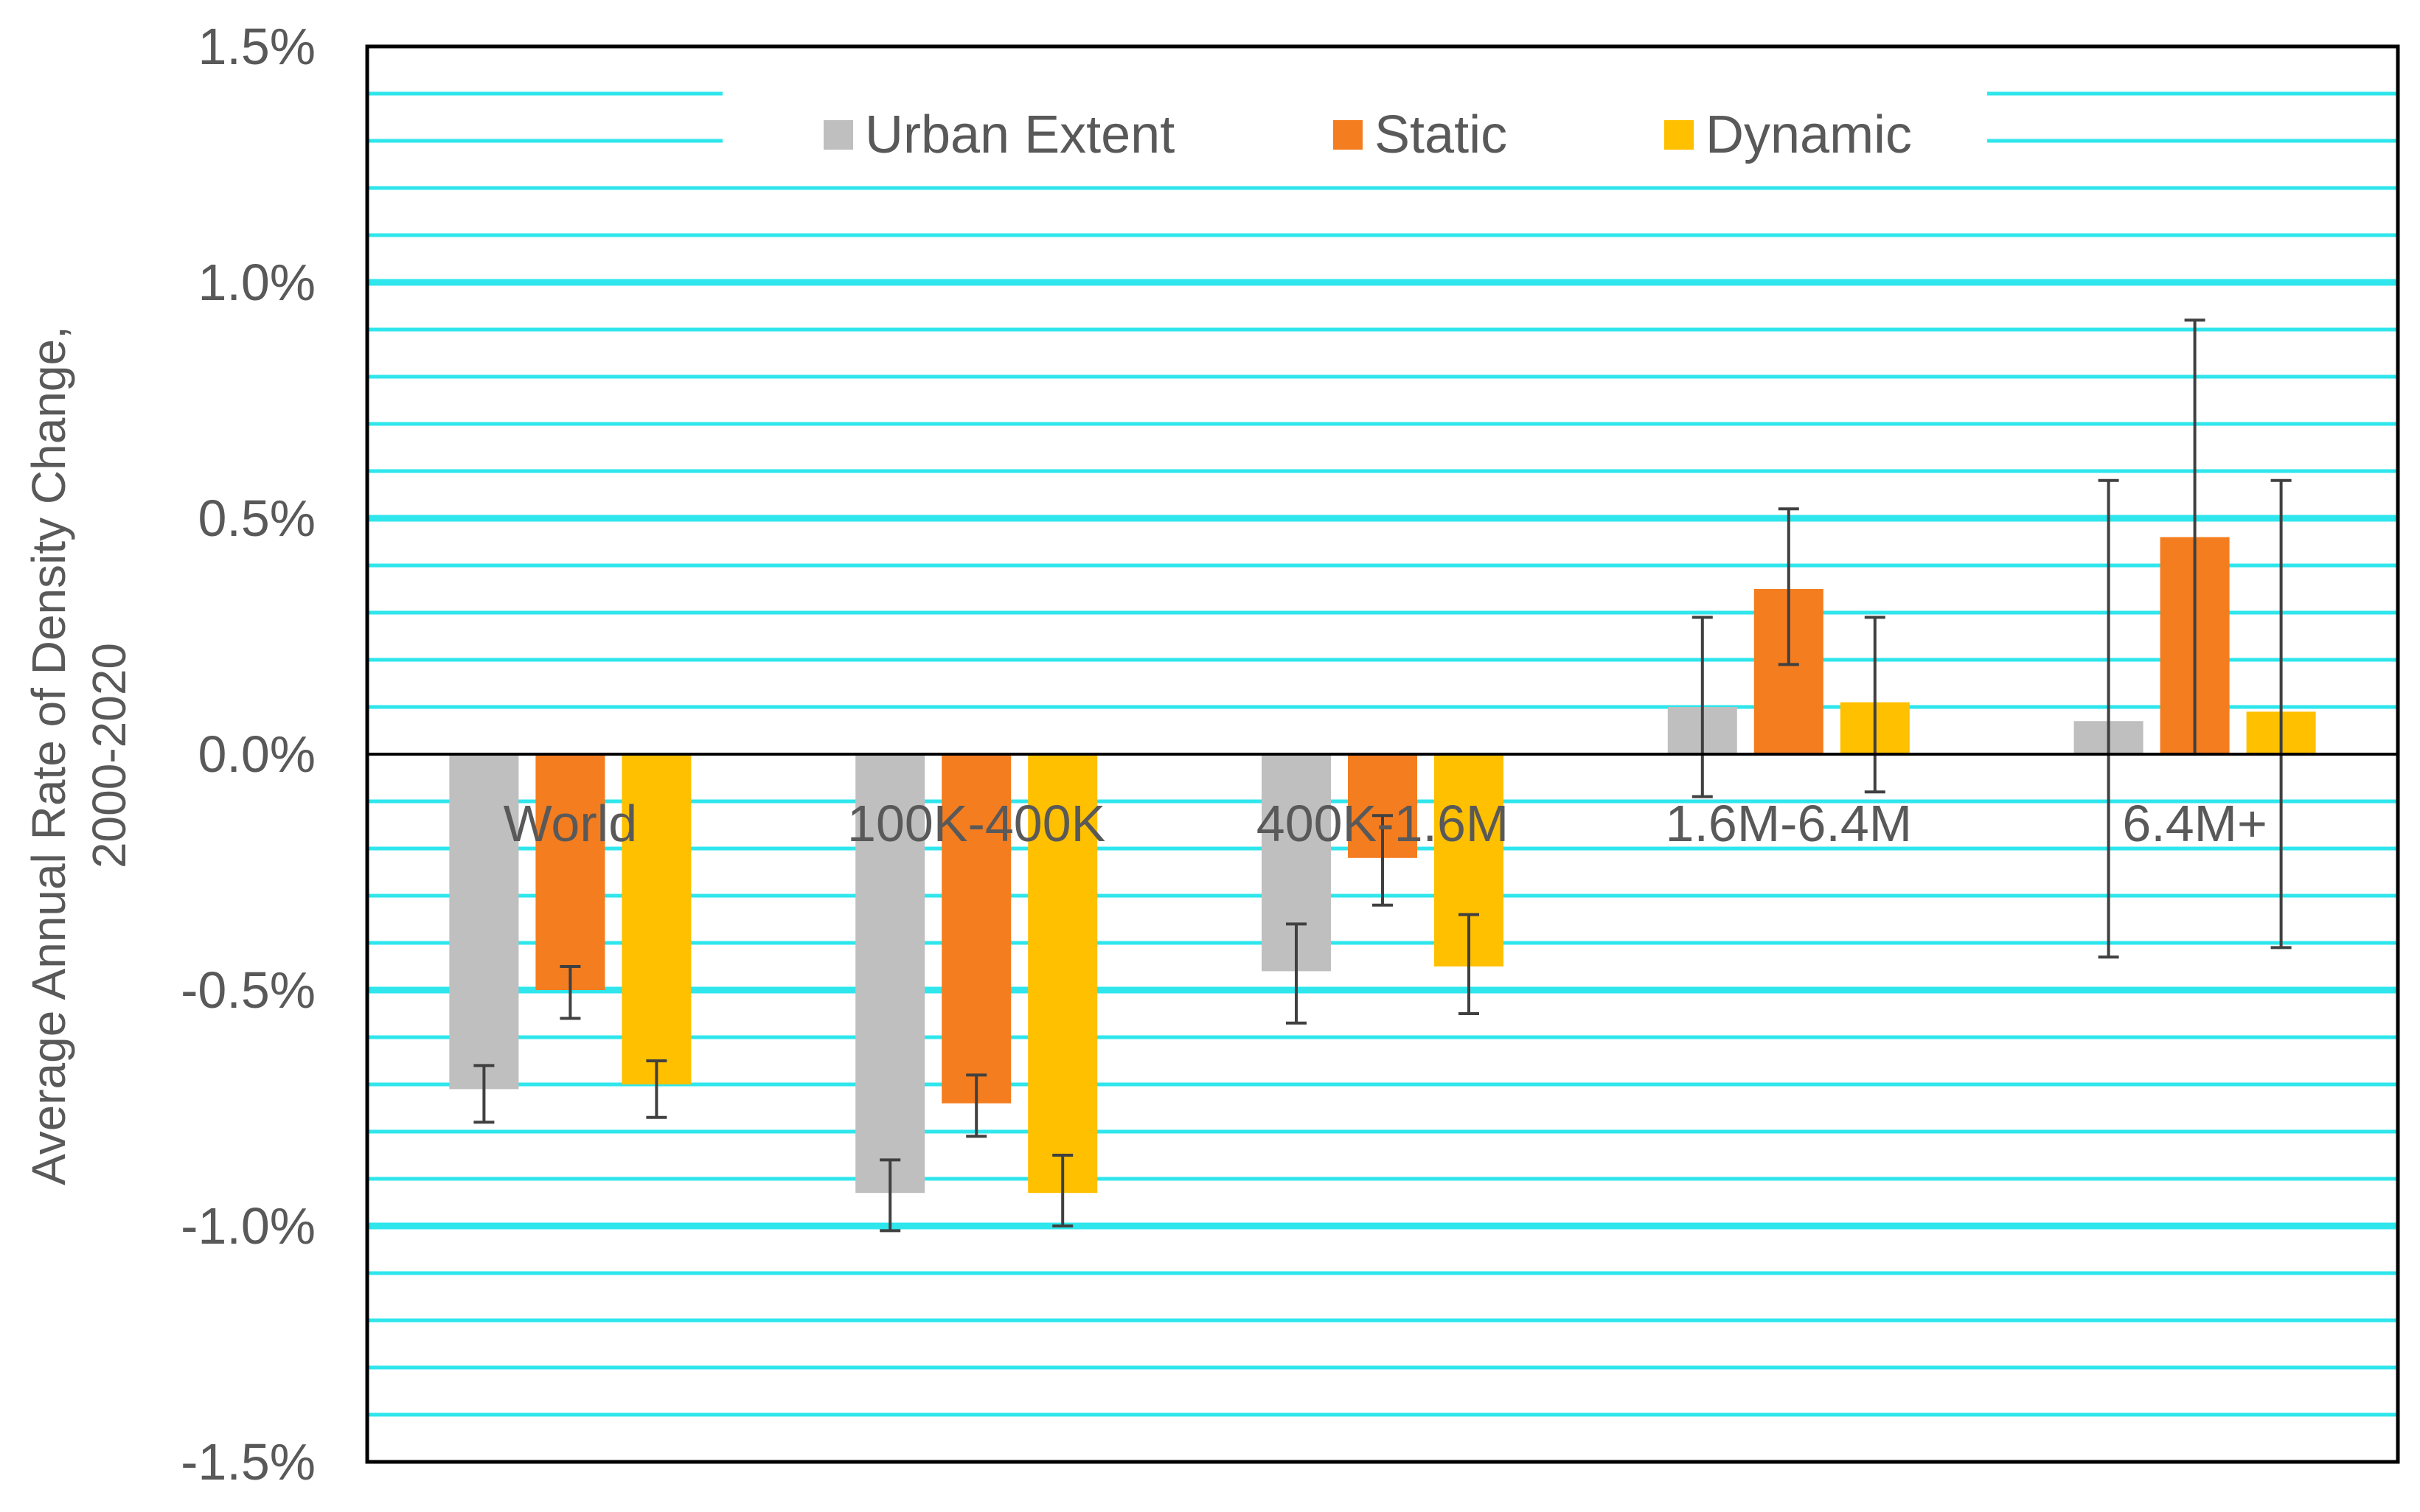 Image resolution: width=2420 pixels, height=1512 pixels. Describe the element at coordinates (257, 282) in the screenshot. I see `y-tick-label: 1.0%` at that location.